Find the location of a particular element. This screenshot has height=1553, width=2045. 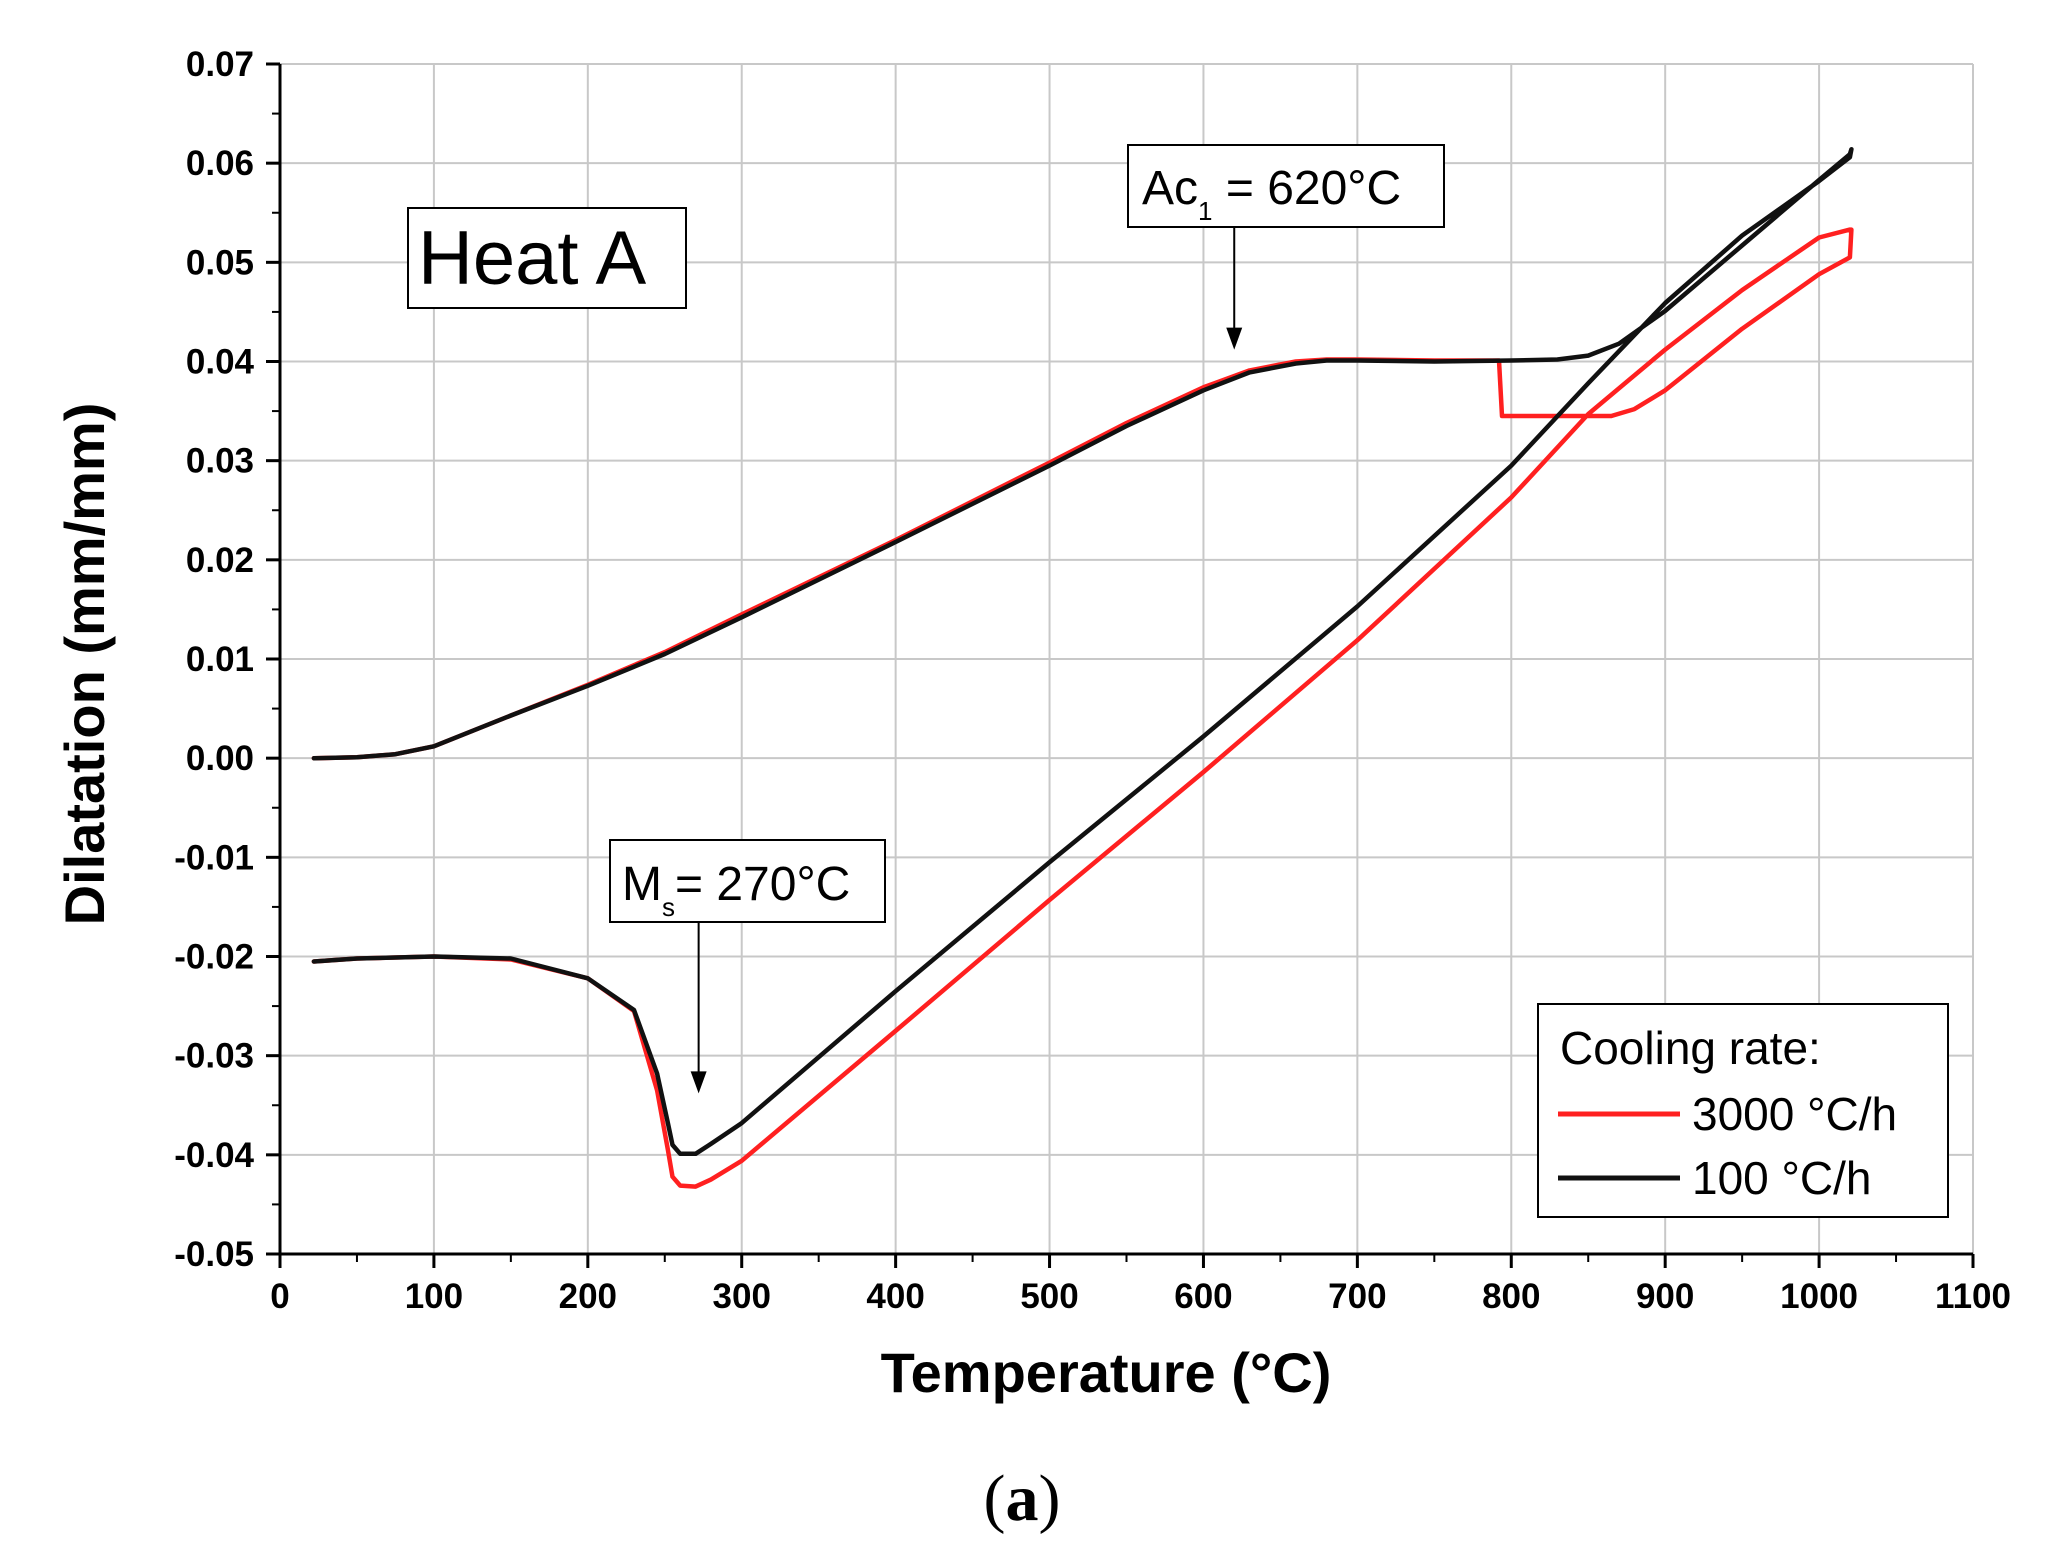

x-tick-label: 900 is located at coordinates (1665, 1296).